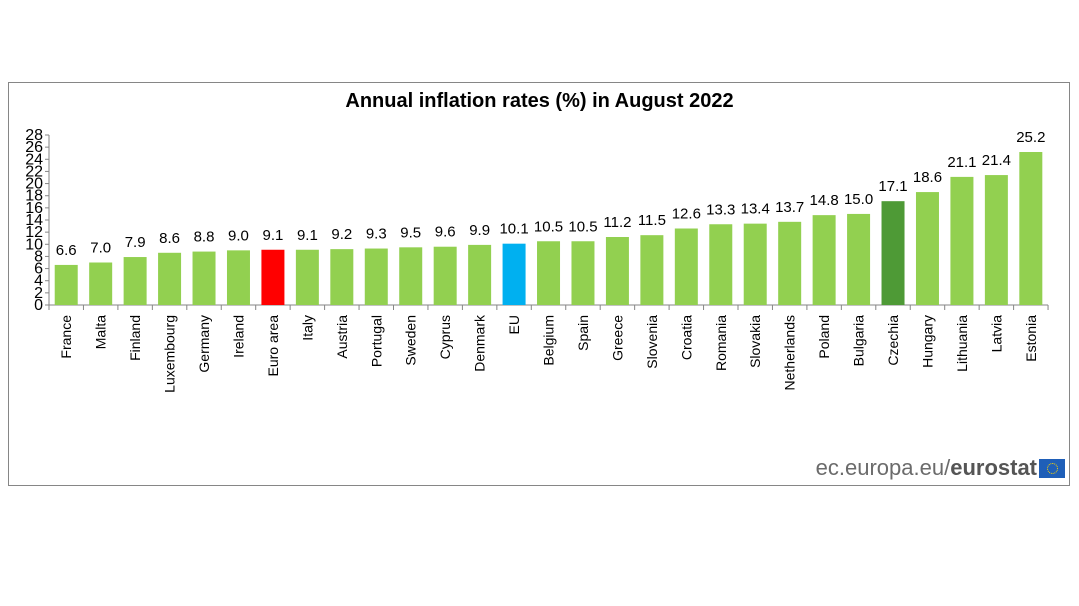 The height and width of the screenshot is (606, 1079). What do you see at coordinates (859, 259) in the screenshot?
I see `bar-bulgaria` at bounding box center [859, 259].